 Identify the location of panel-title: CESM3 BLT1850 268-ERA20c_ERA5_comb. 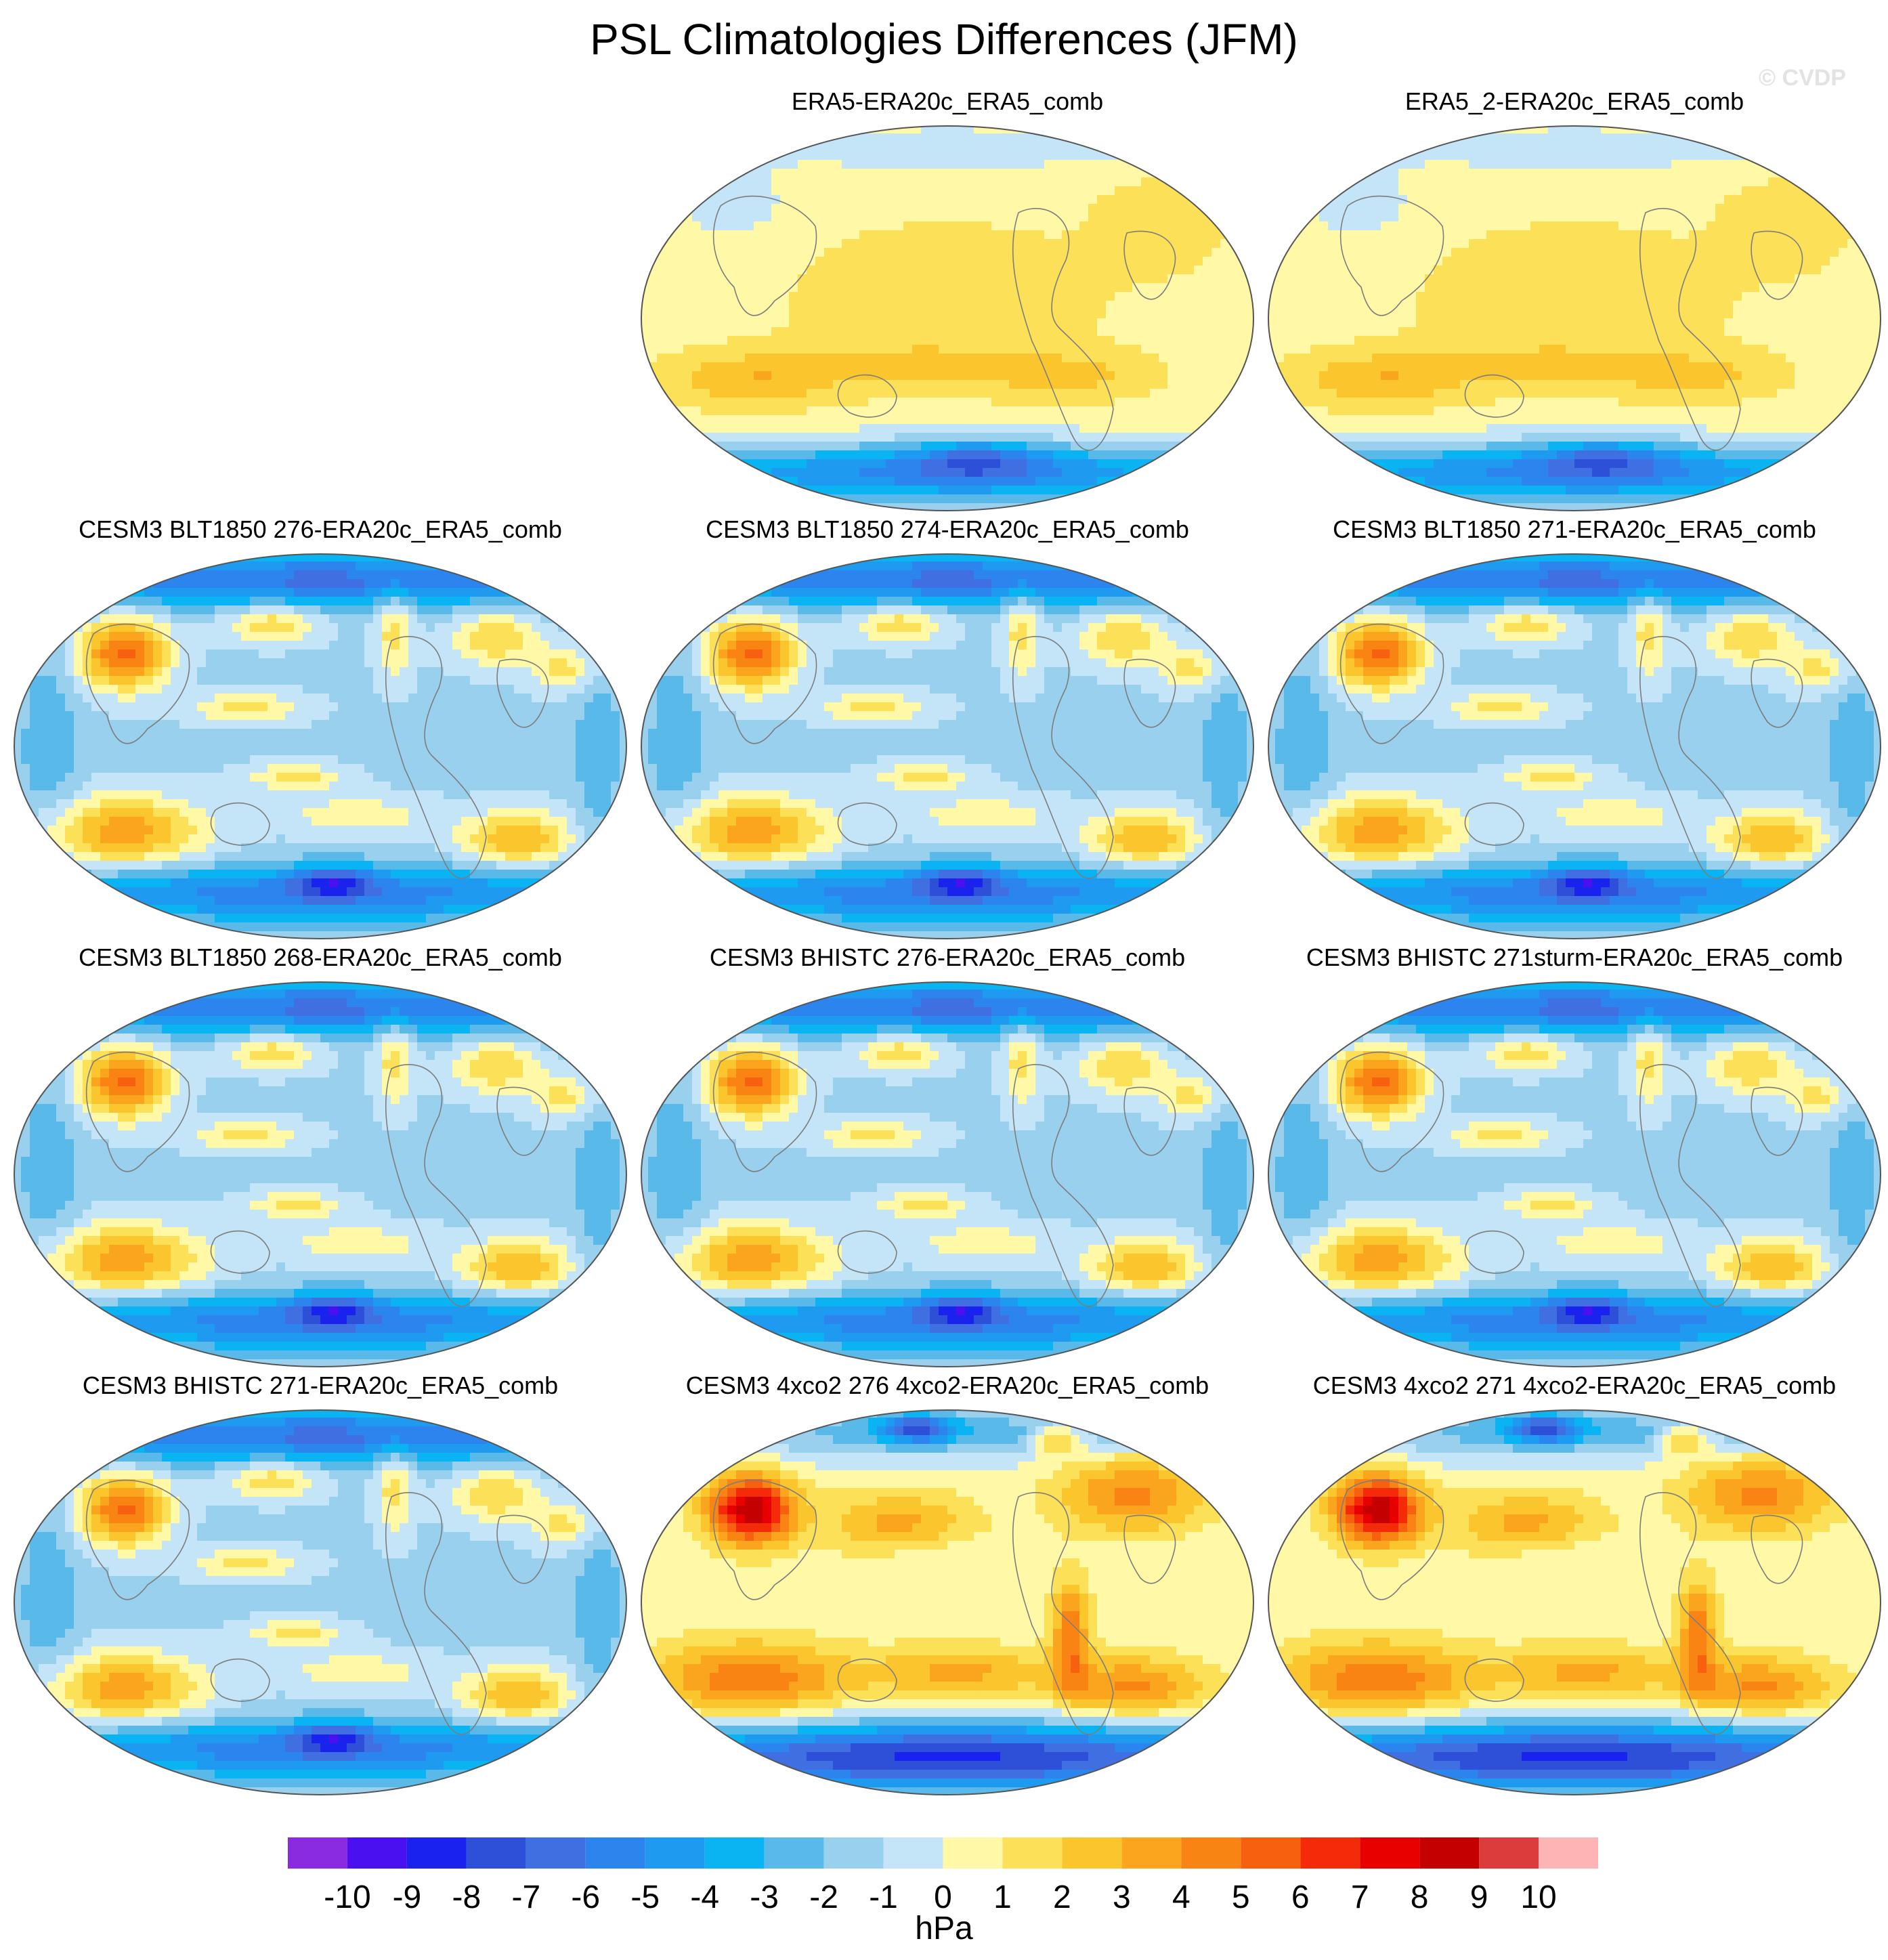
(320, 958).